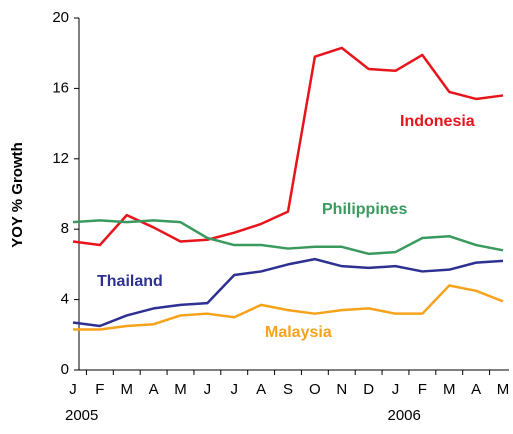  What do you see at coordinates (288, 389) in the screenshot?
I see `x-tick-label: S` at bounding box center [288, 389].